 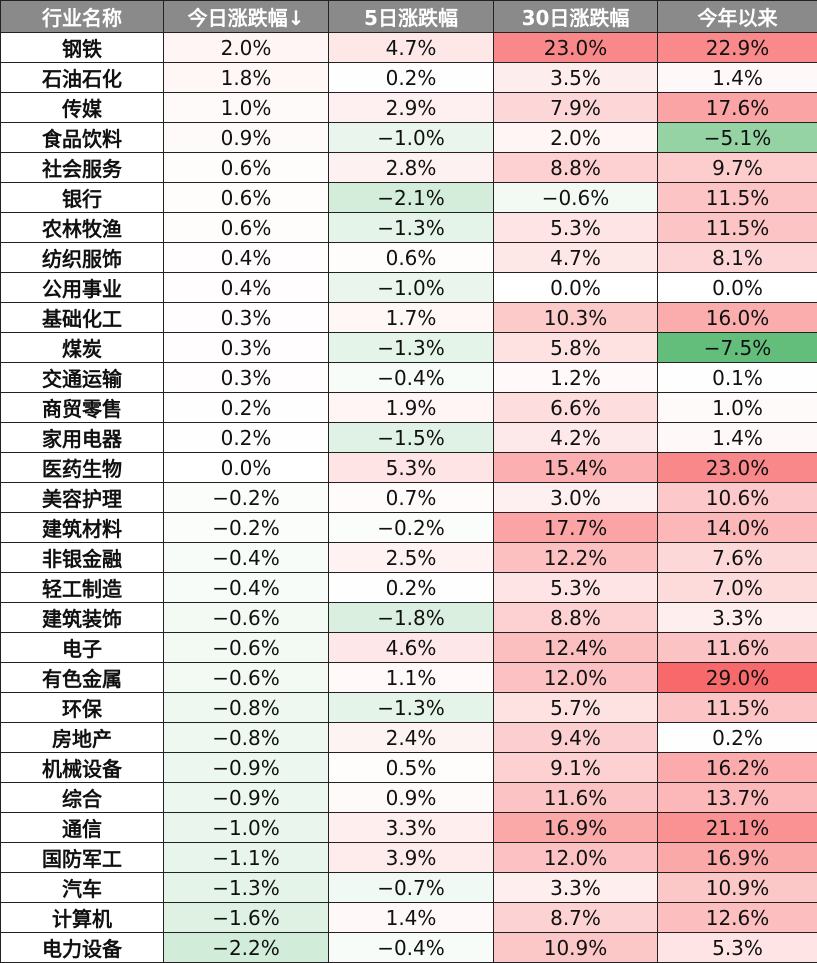 What do you see at coordinates (82, 768) in the screenshot?
I see `industry-name: 机械设备` at bounding box center [82, 768].